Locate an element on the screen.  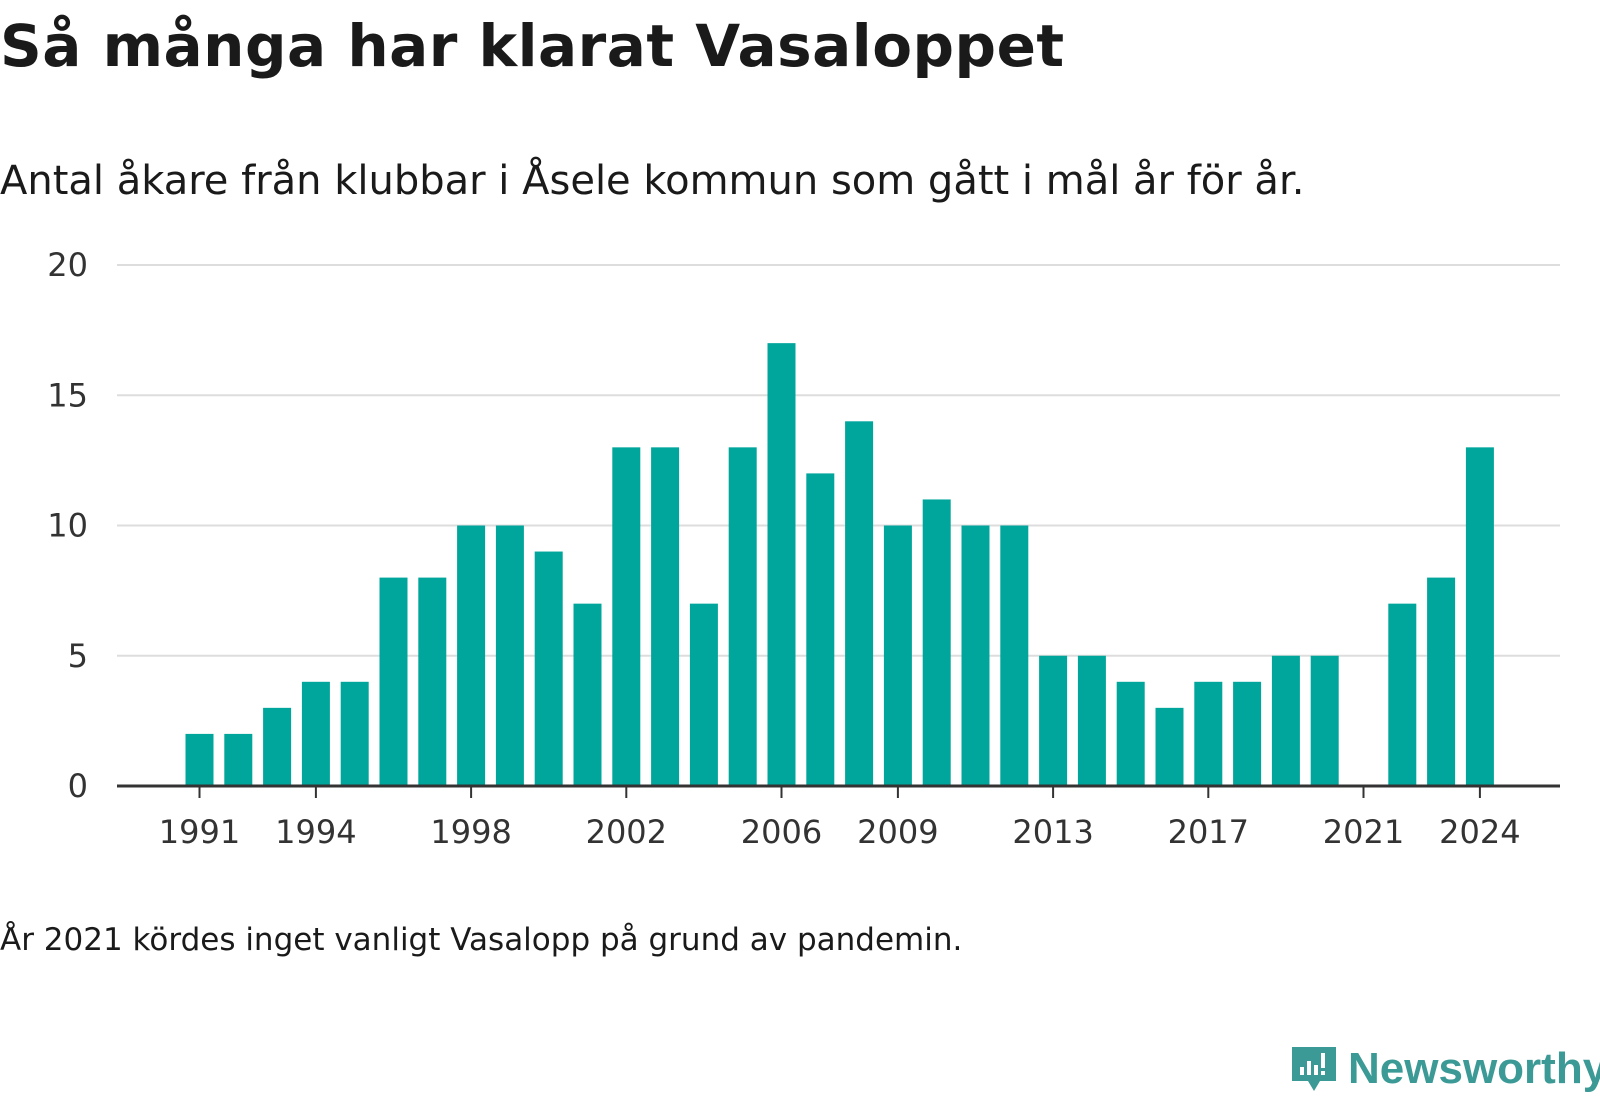
y-tick-label: 5 is located at coordinates (78, 656).